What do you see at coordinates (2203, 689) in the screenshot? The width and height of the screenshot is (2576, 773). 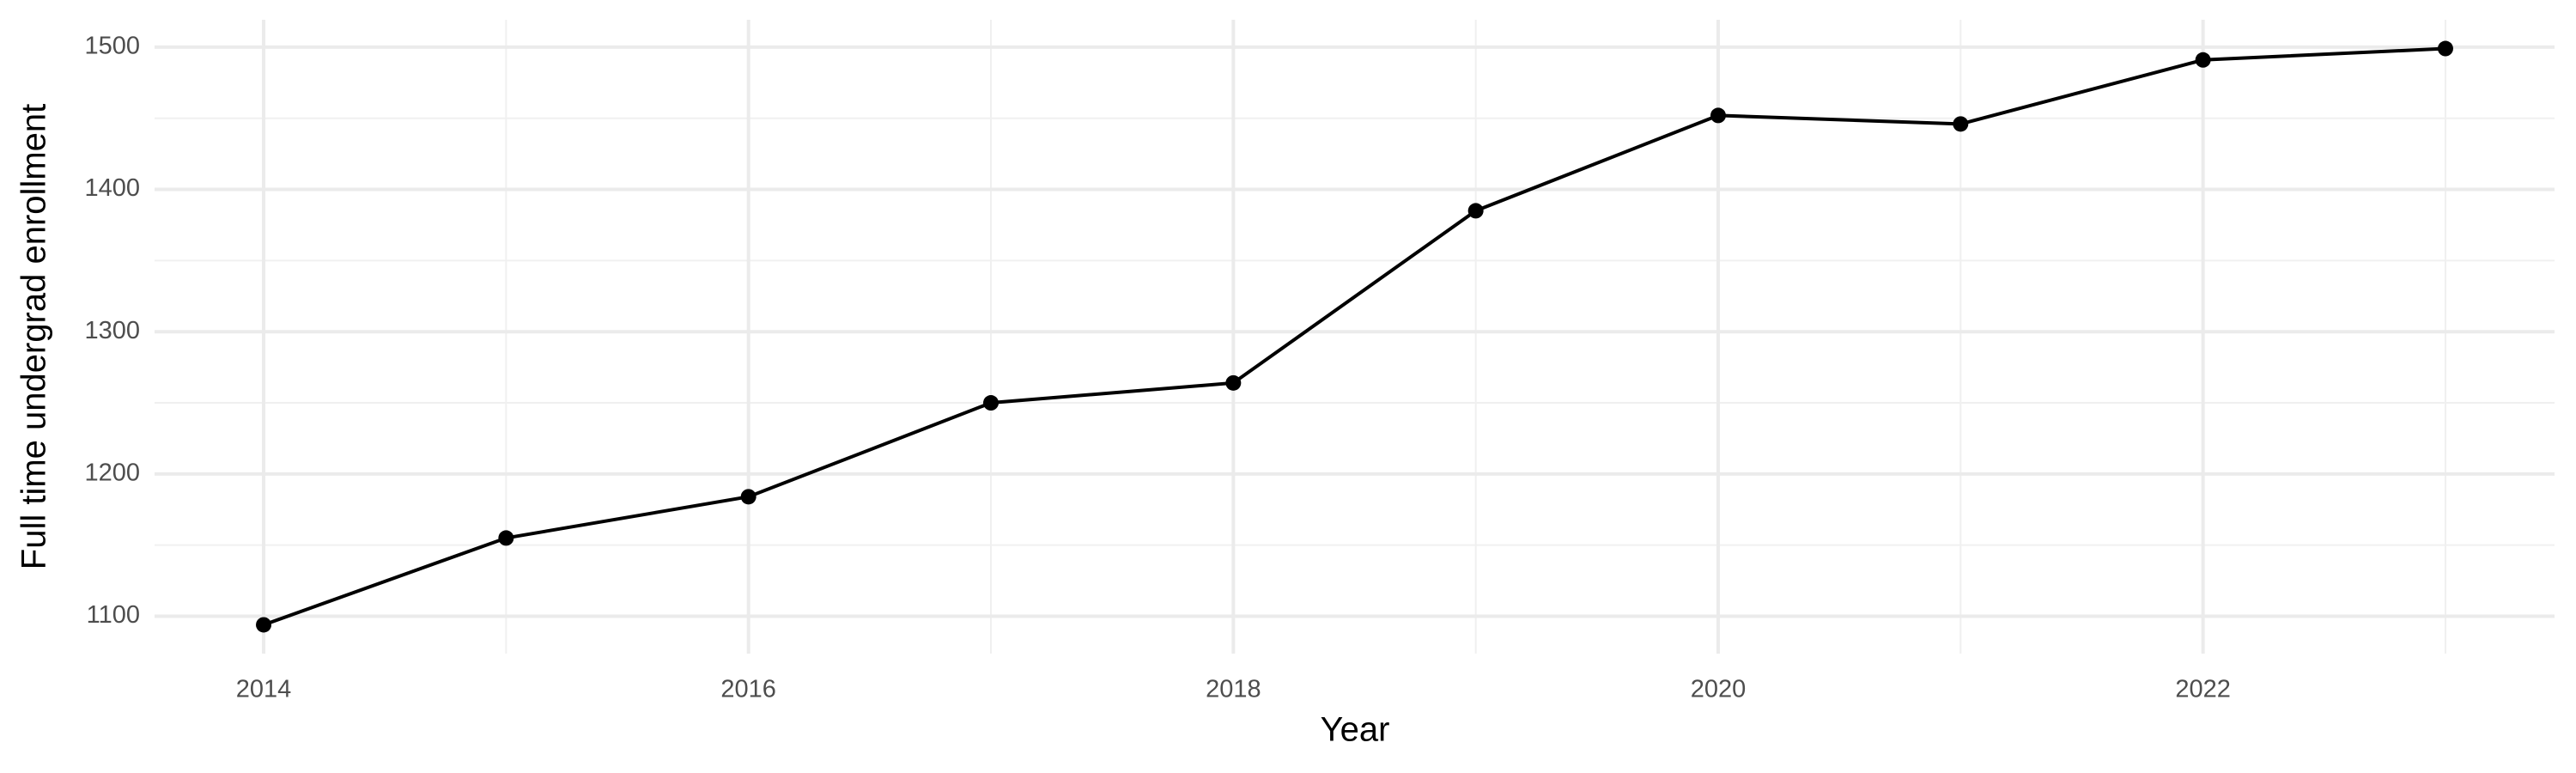 I see `x-tick-label: 2022` at bounding box center [2203, 689].